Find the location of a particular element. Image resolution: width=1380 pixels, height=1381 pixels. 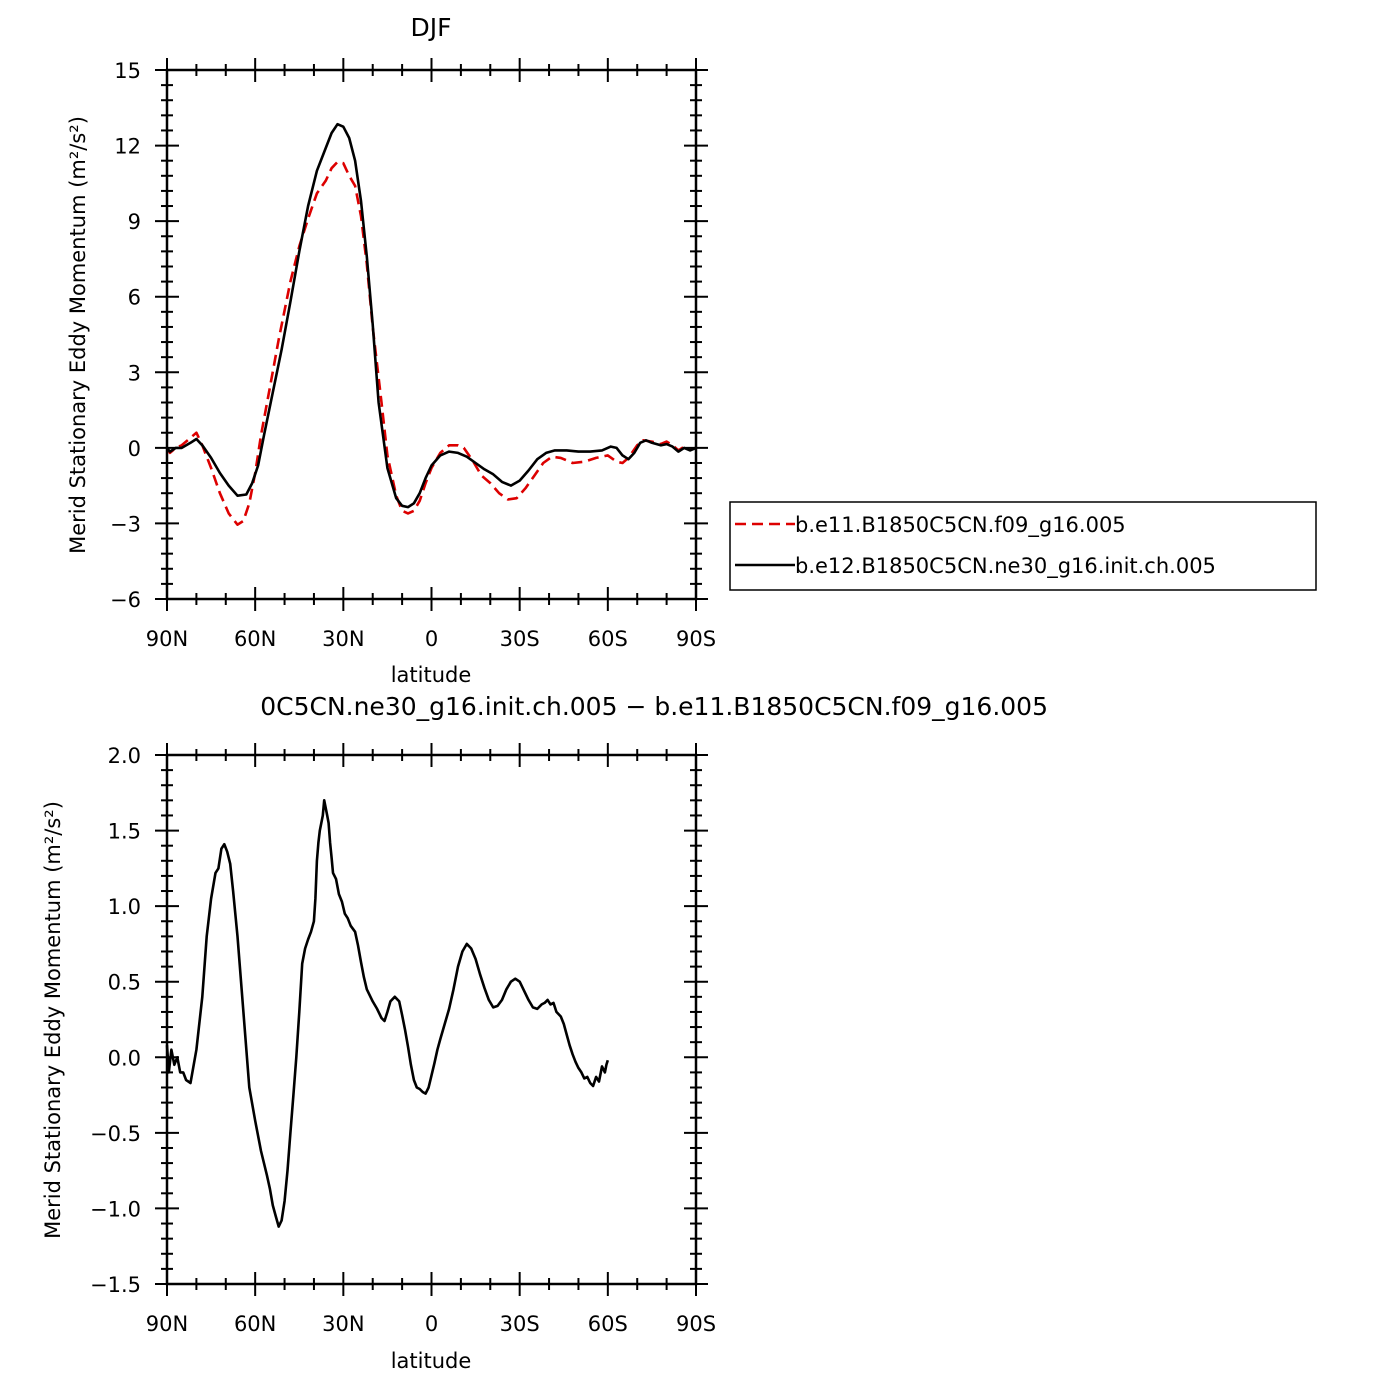

bottom-y-tick-label: 0.5 is located at coordinates (124, 983).